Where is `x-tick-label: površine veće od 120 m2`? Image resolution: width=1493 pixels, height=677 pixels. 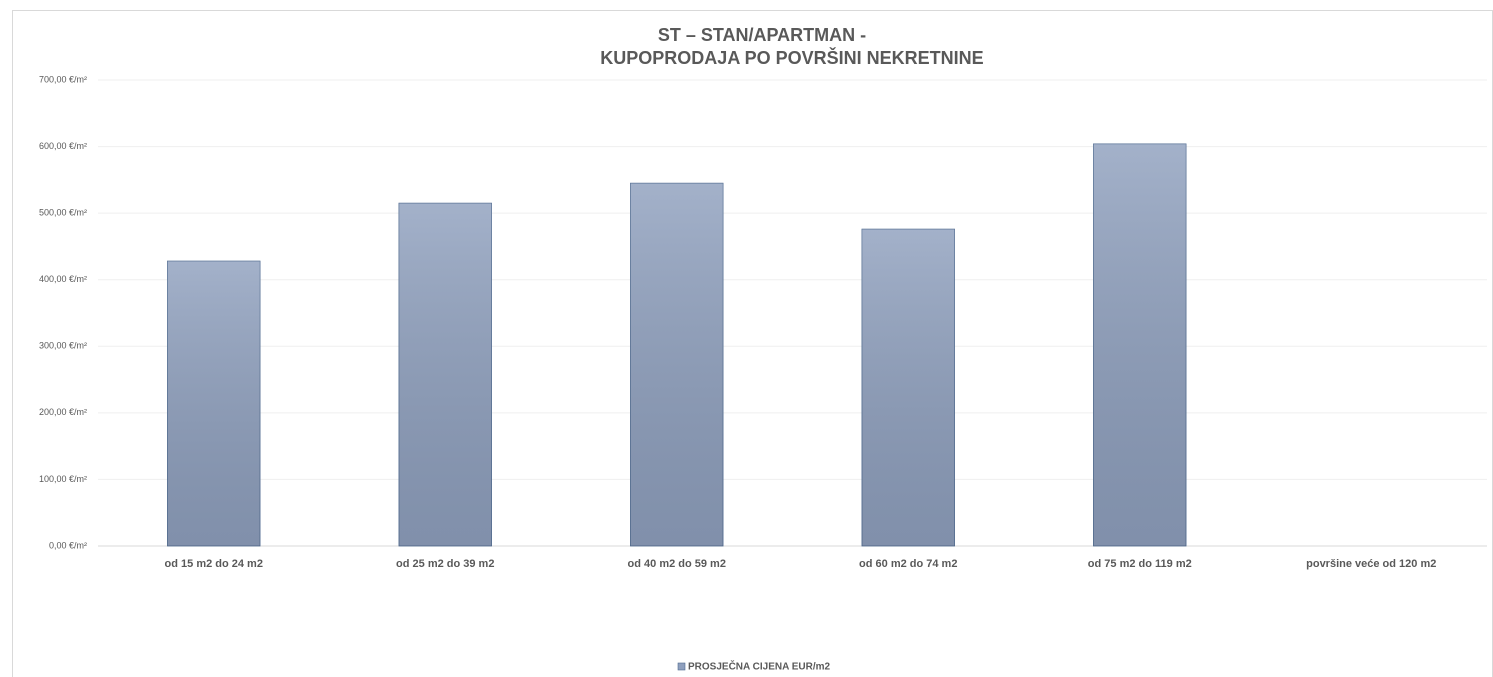 x-tick-label: površine veće od 120 m2 is located at coordinates (1371, 564).